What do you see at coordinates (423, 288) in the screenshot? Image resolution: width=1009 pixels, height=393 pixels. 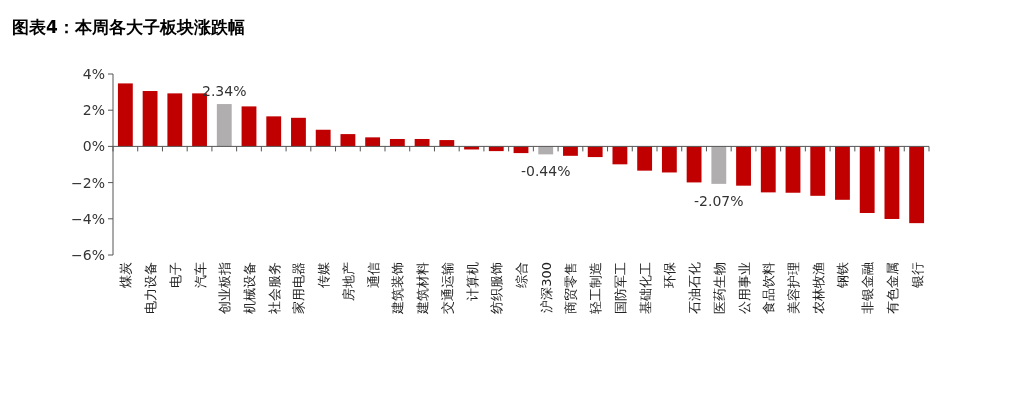 I see `x-tick-label: 建筑材料` at bounding box center [423, 288].